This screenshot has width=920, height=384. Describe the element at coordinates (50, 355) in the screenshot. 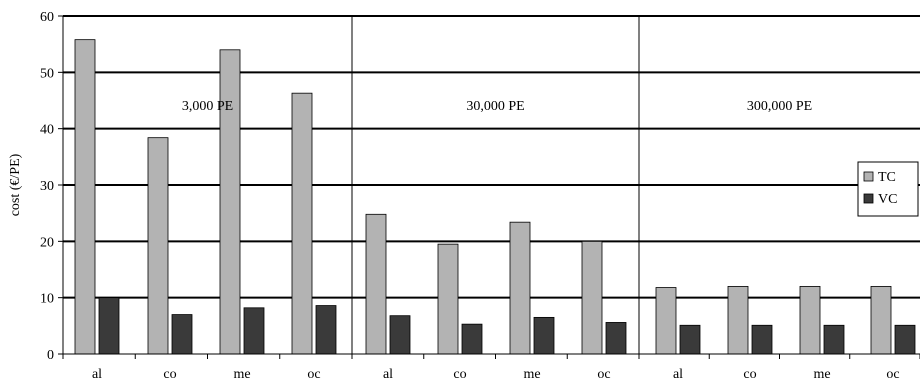

I see `y-tick-label: 0` at that location.